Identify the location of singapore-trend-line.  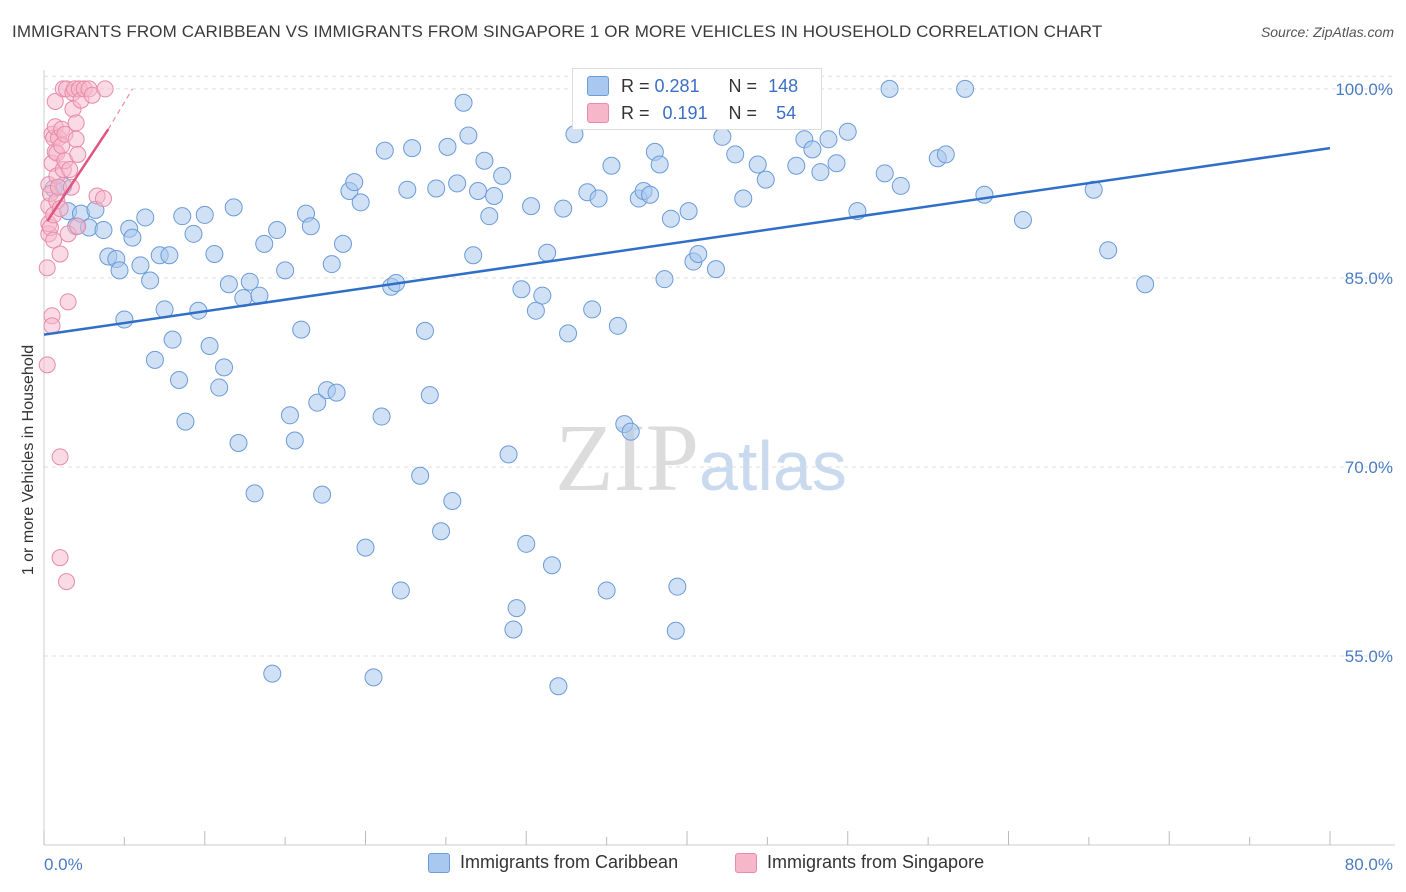
(78, 175).